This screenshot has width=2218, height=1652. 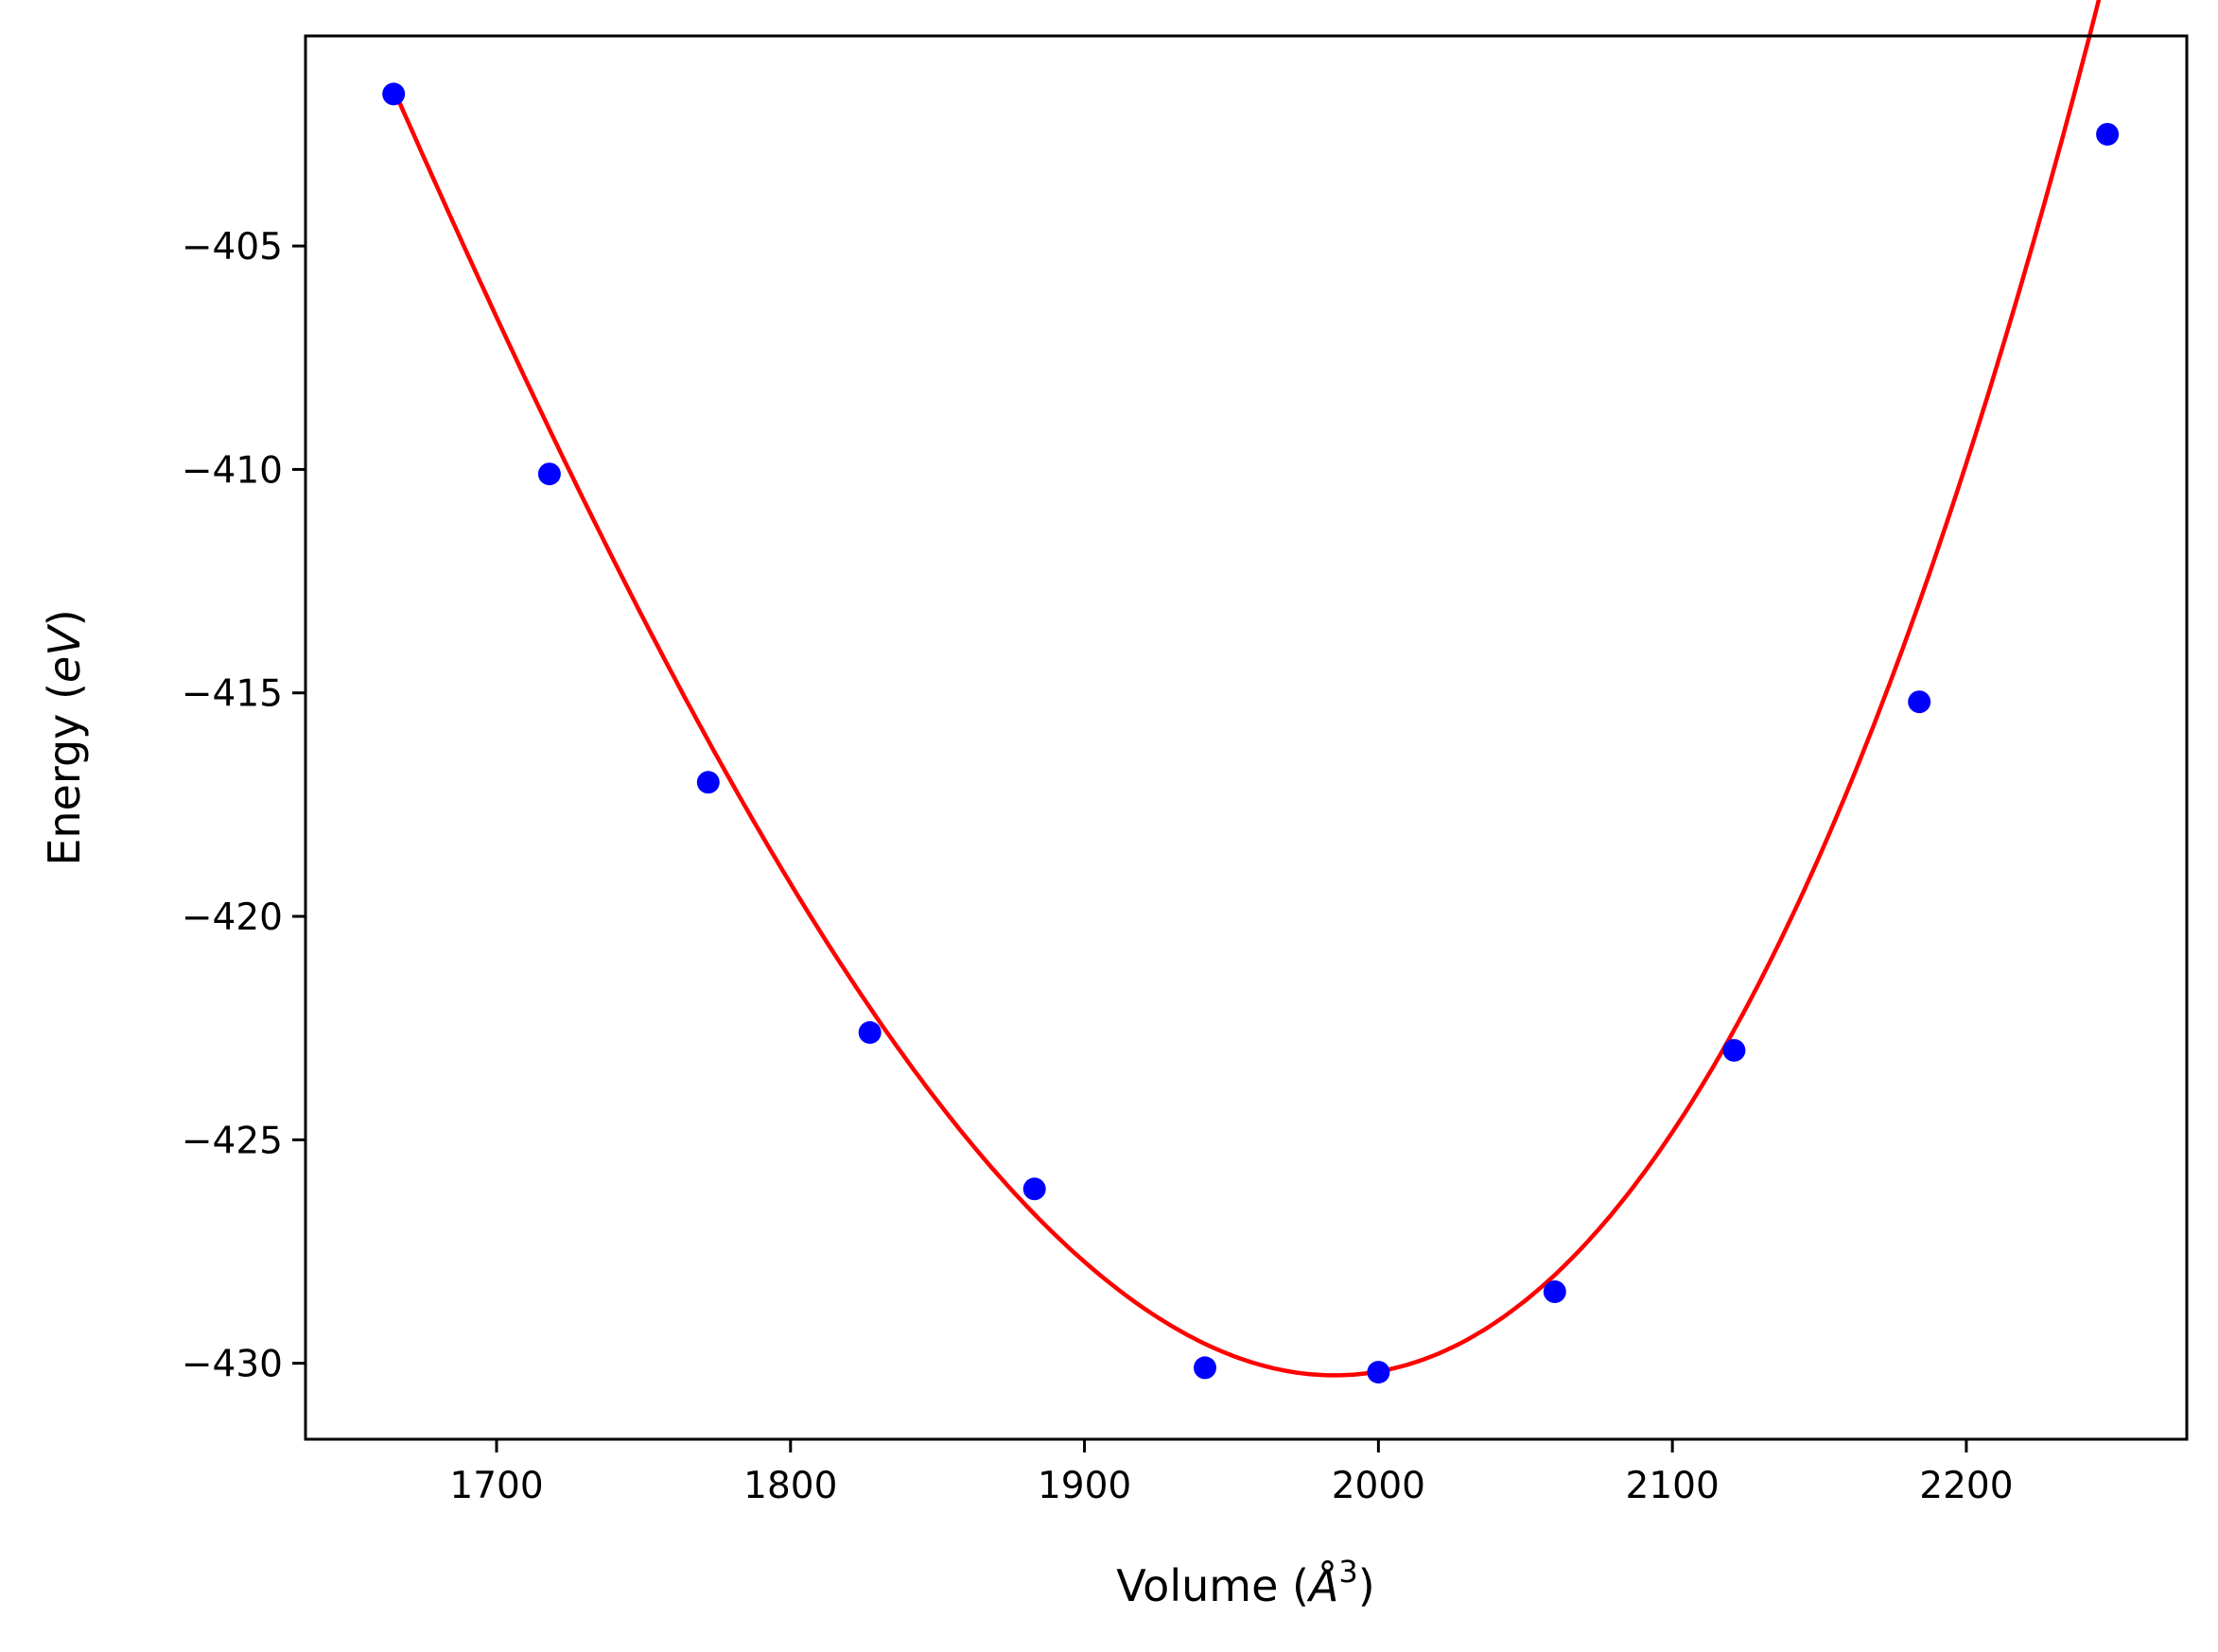 I want to click on x-axis-label-prefix: Volume (, so click(x=1212, y=1586).